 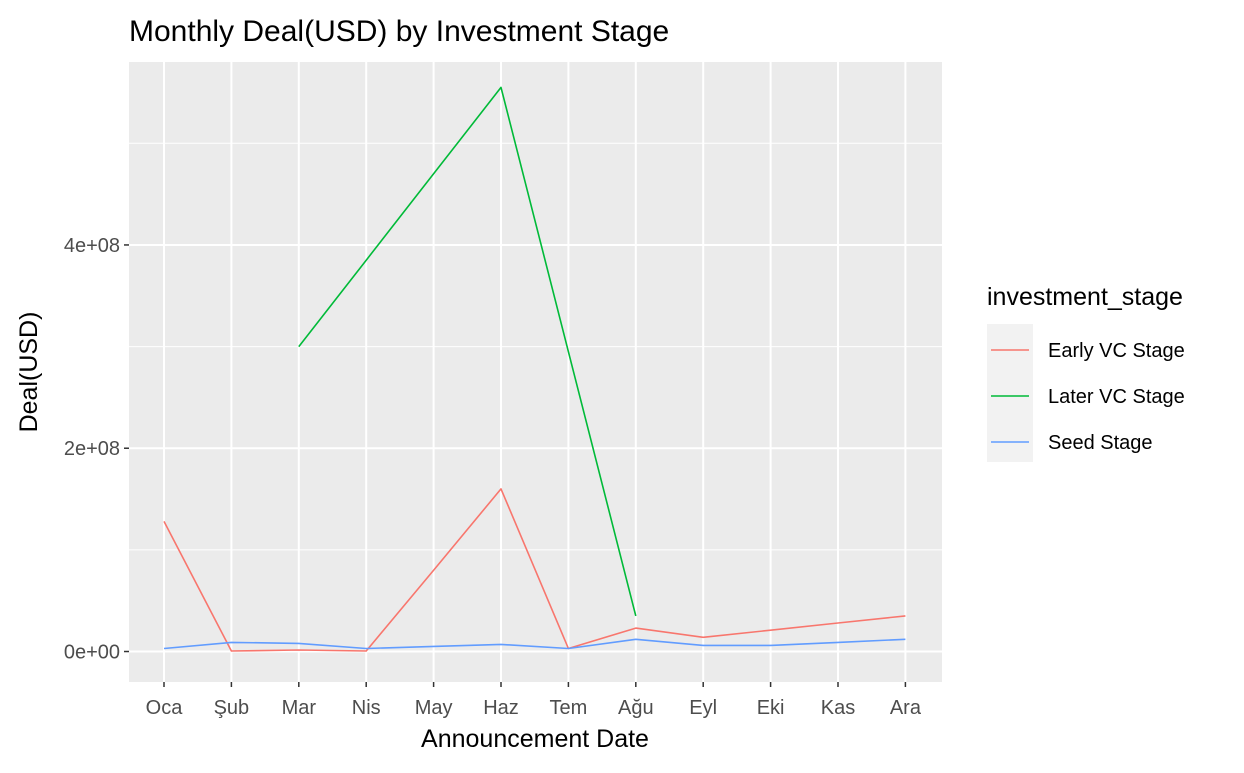 I want to click on x-tick-label: Oca, so click(x=165, y=708).